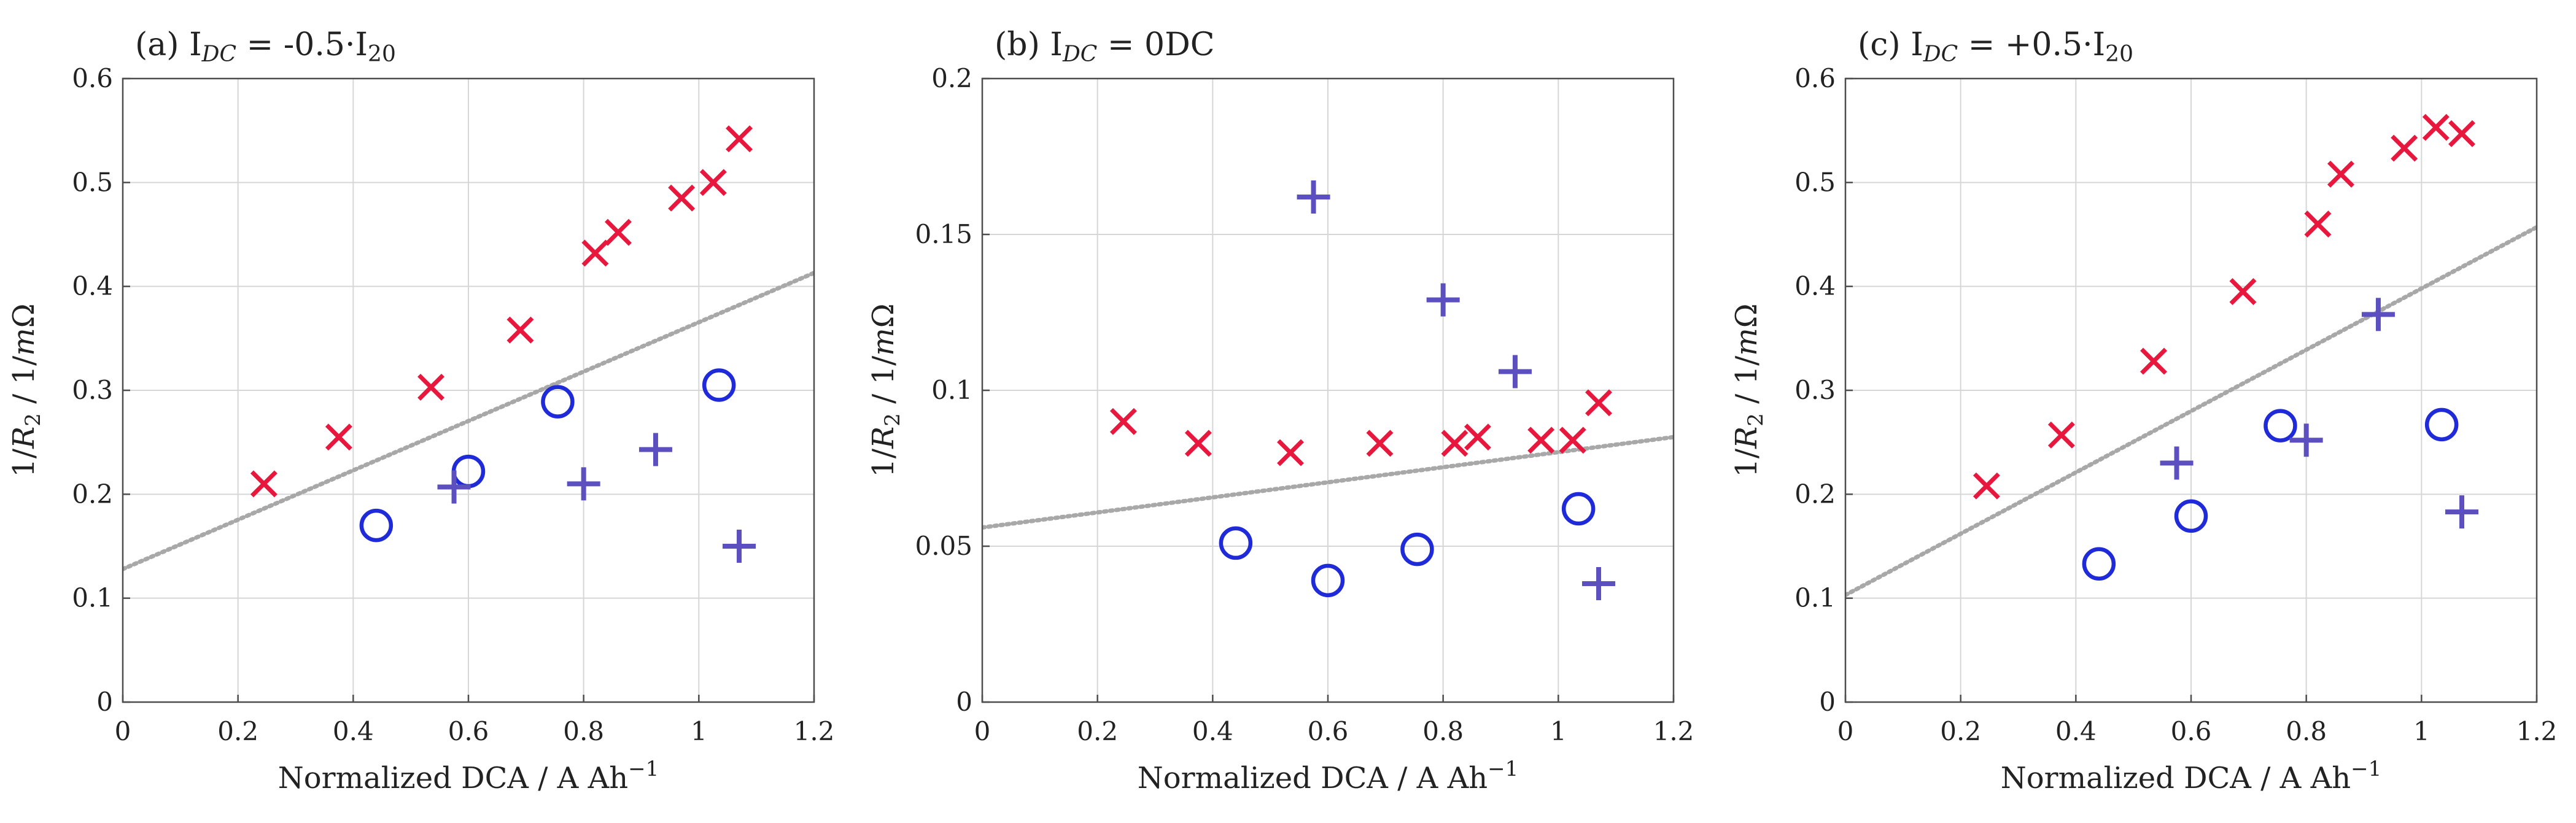  What do you see at coordinates (265, 46) in the screenshot?
I see `panel-title: (a) IDC = -0.5·I20` at bounding box center [265, 46].